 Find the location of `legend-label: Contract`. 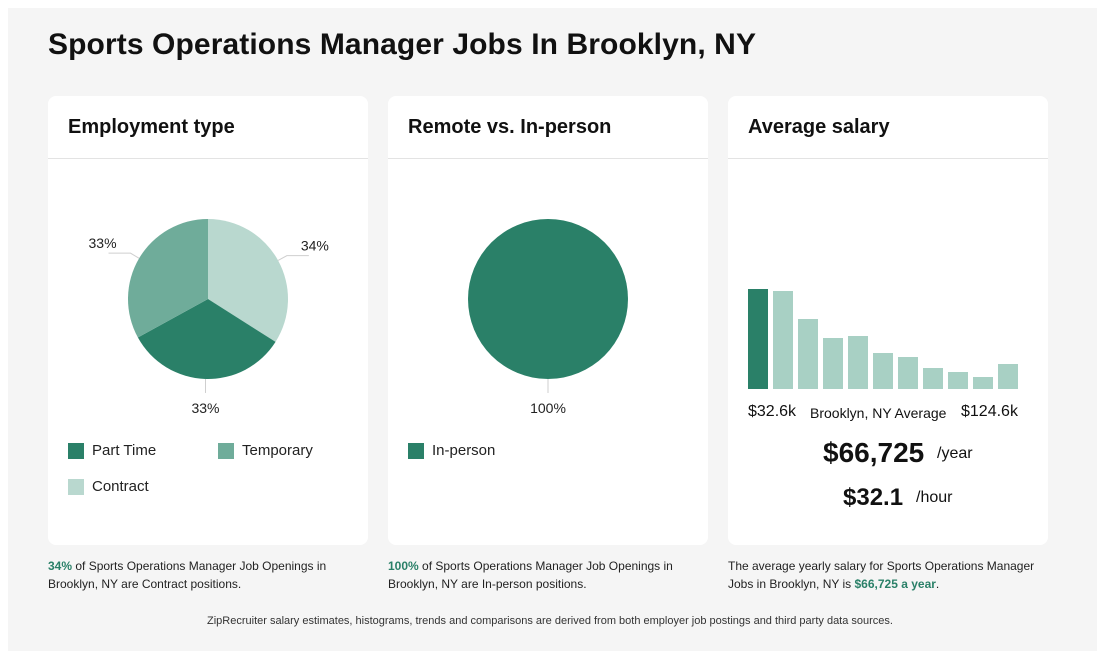

legend-label: Contract is located at coordinates (120, 486).